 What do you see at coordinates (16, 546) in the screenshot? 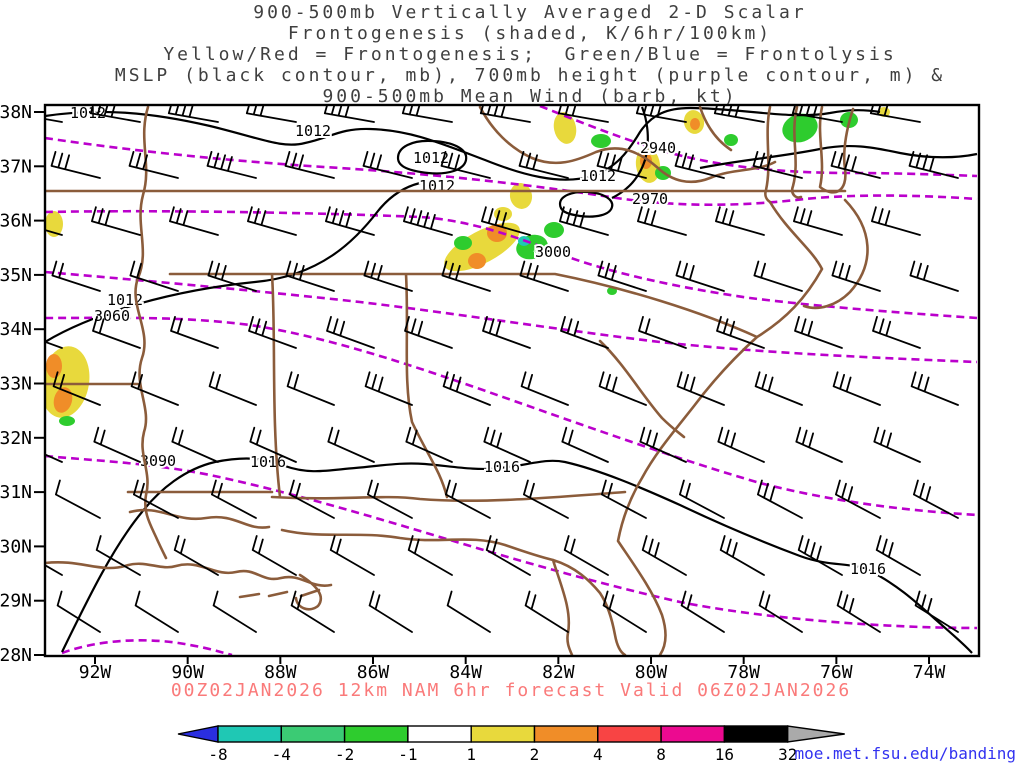
I see `lat-label: 30N` at bounding box center [16, 546].